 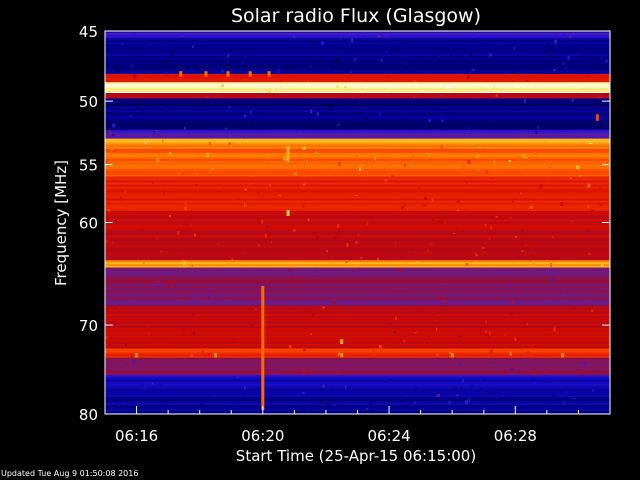 I want to click on chart-title: Solar radio Flux (Glasgow), so click(x=356, y=16).